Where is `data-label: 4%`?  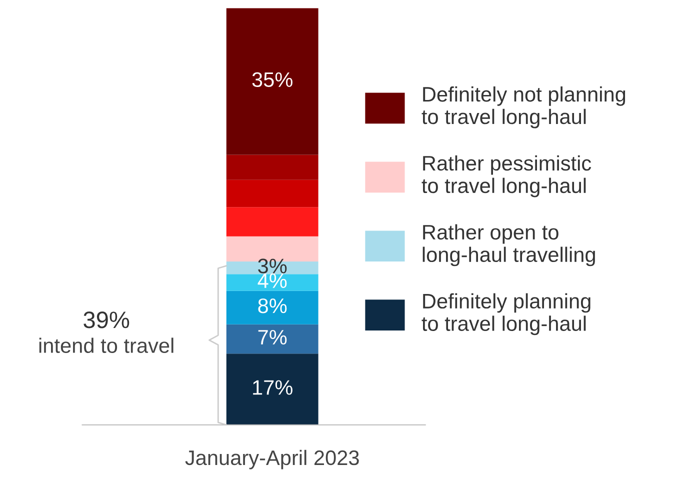 data-label: 4% is located at coordinates (272, 280).